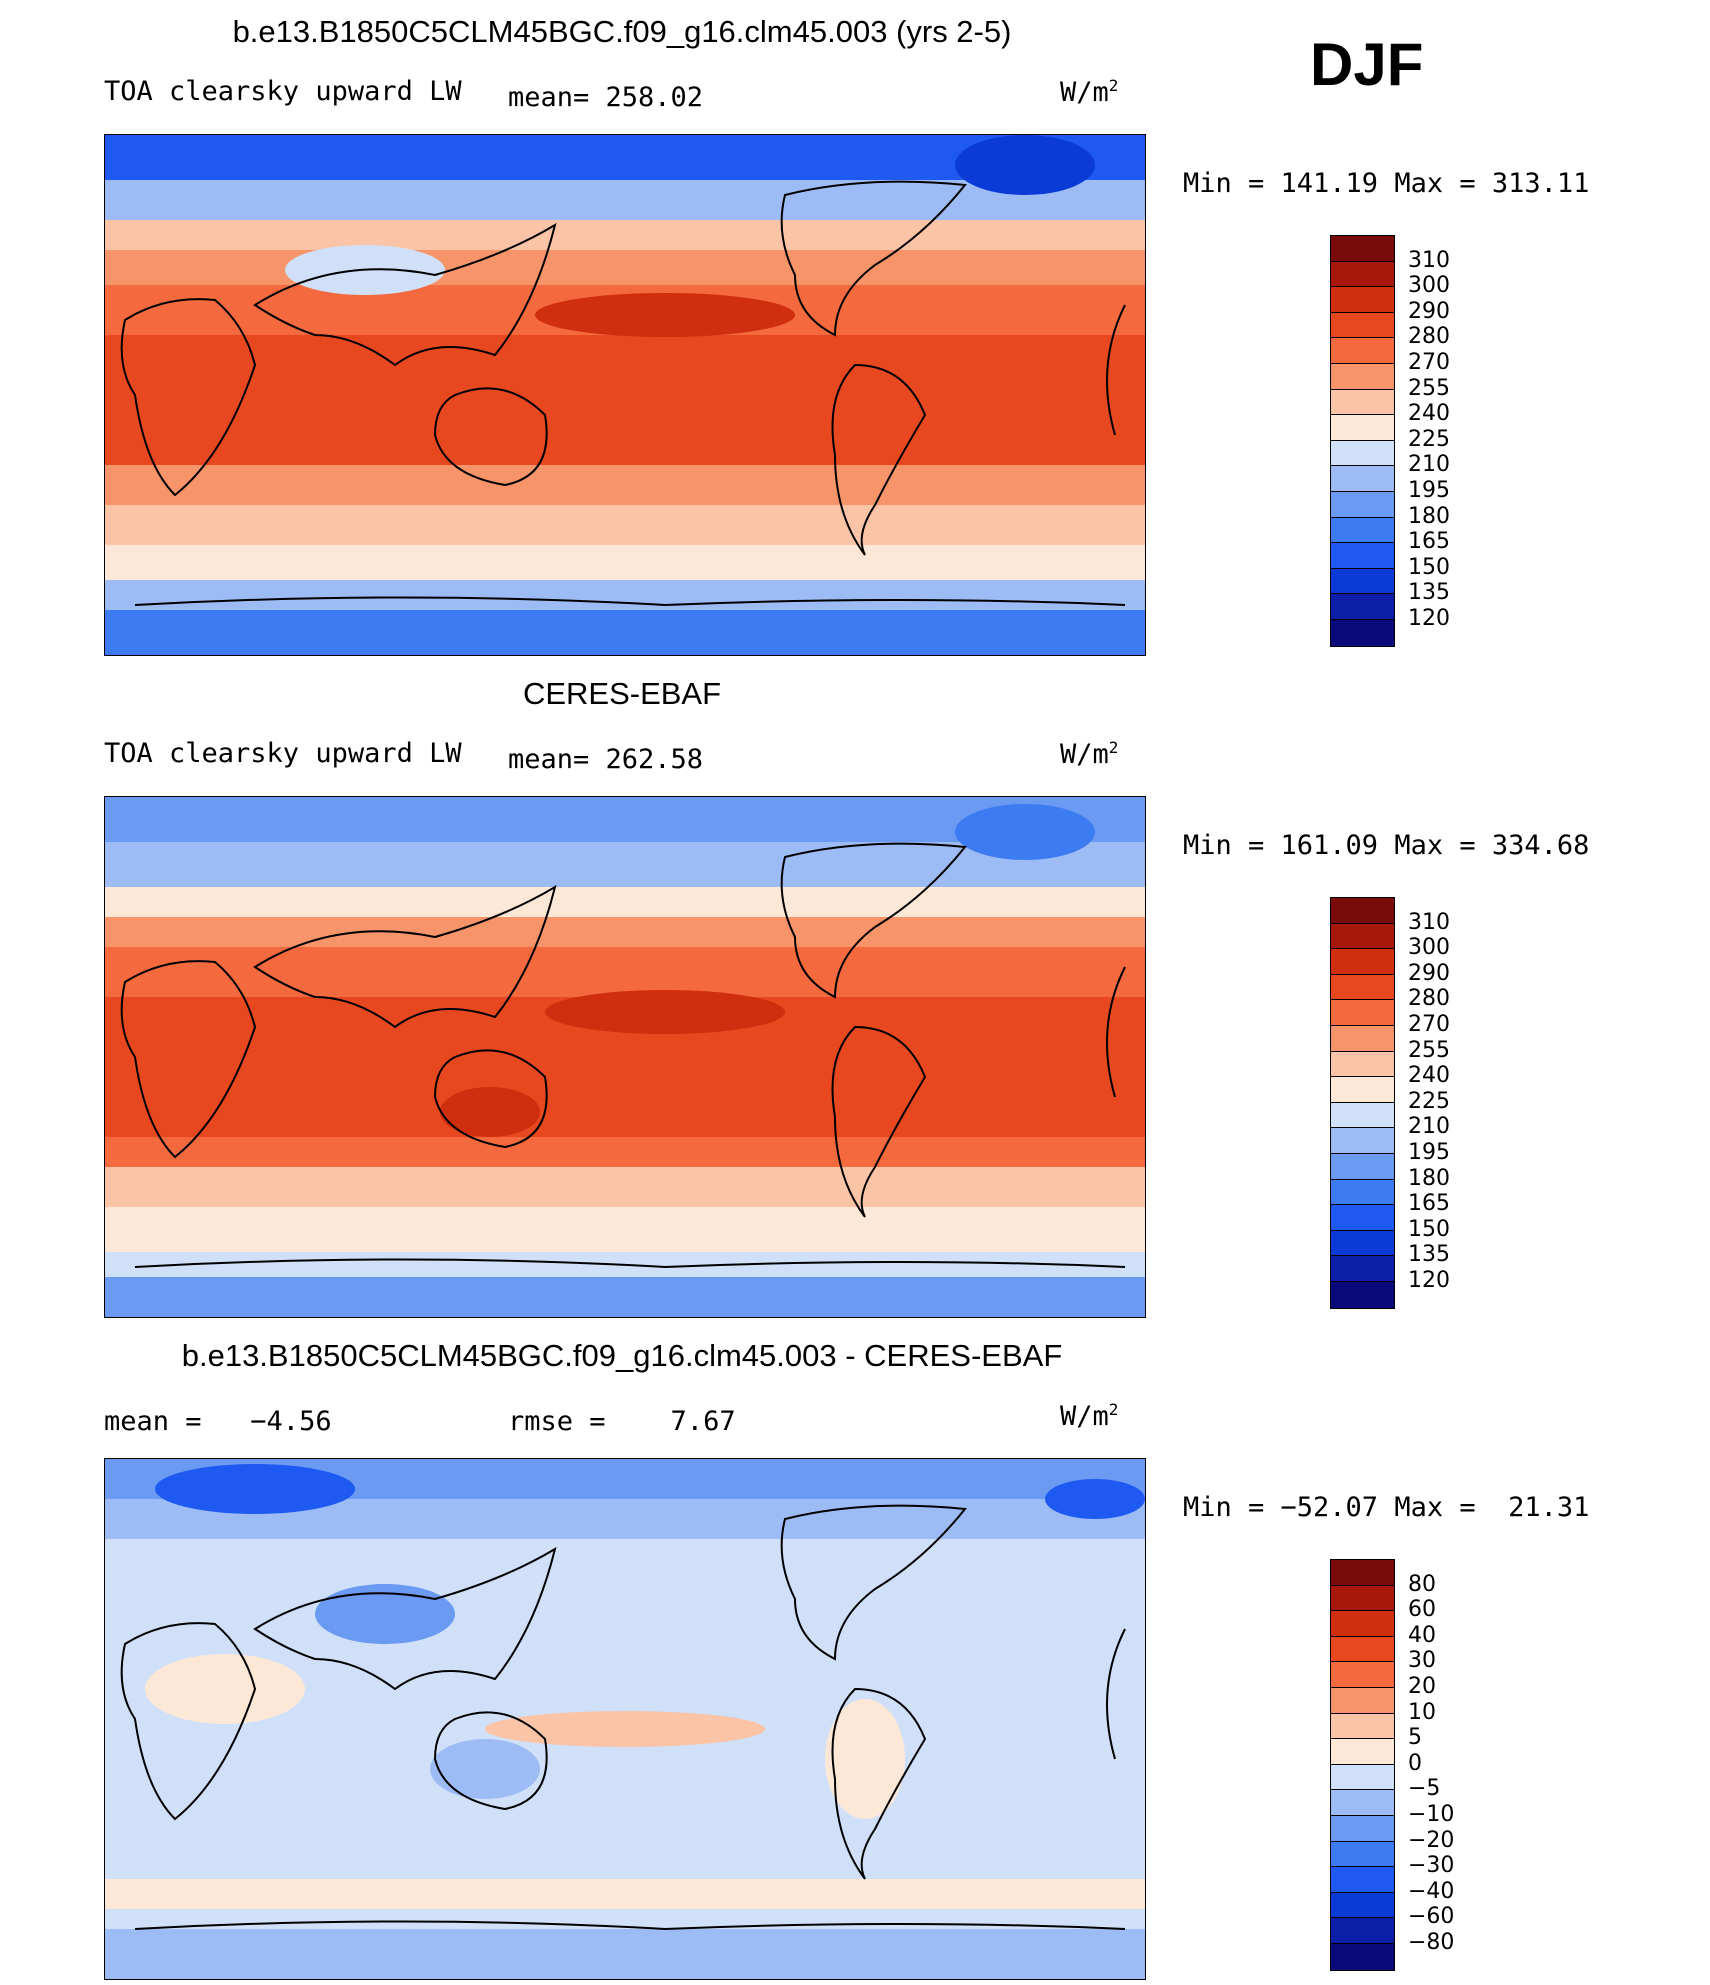 The height and width of the screenshot is (1985, 1710). What do you see at coordinates (1386, 183) in the screenshot?
I see `panel-1-minmax: Min = 141.19 Max = 313.11` at bounding box center [1386, 183].